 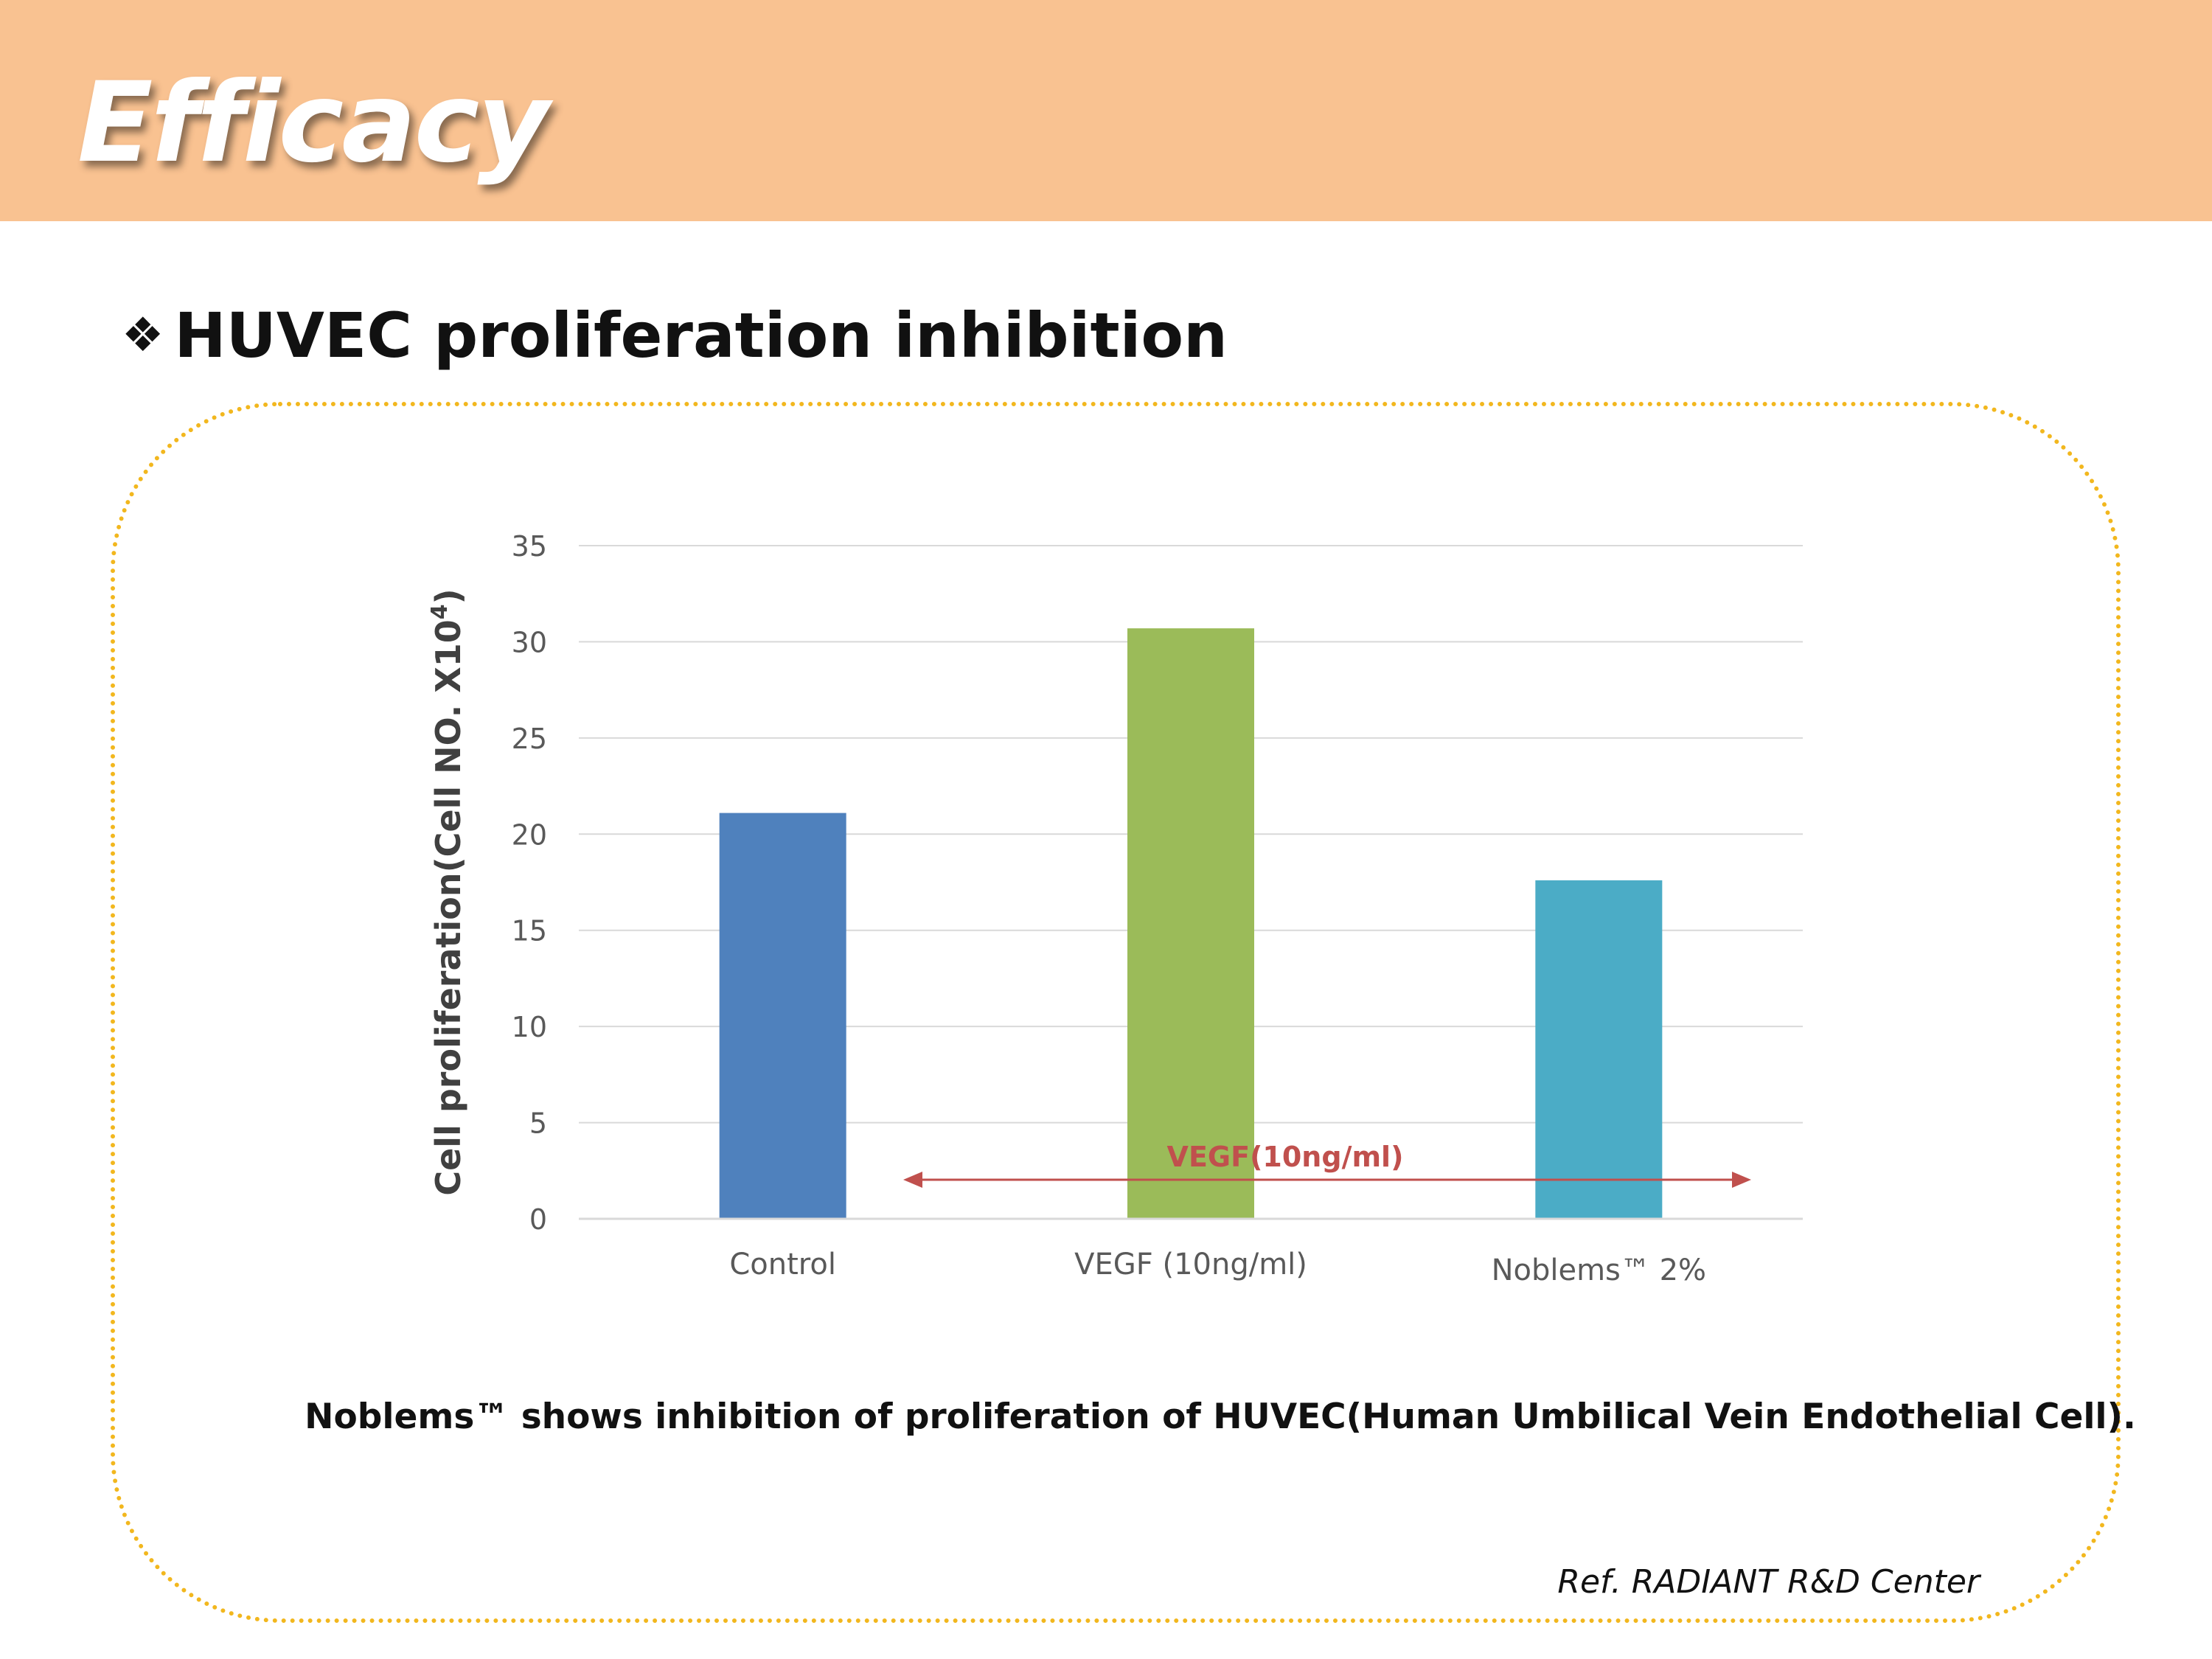 I want to click on reference-note: Ref. RADIANT R&D Center, so click(x=1768, y=1582).